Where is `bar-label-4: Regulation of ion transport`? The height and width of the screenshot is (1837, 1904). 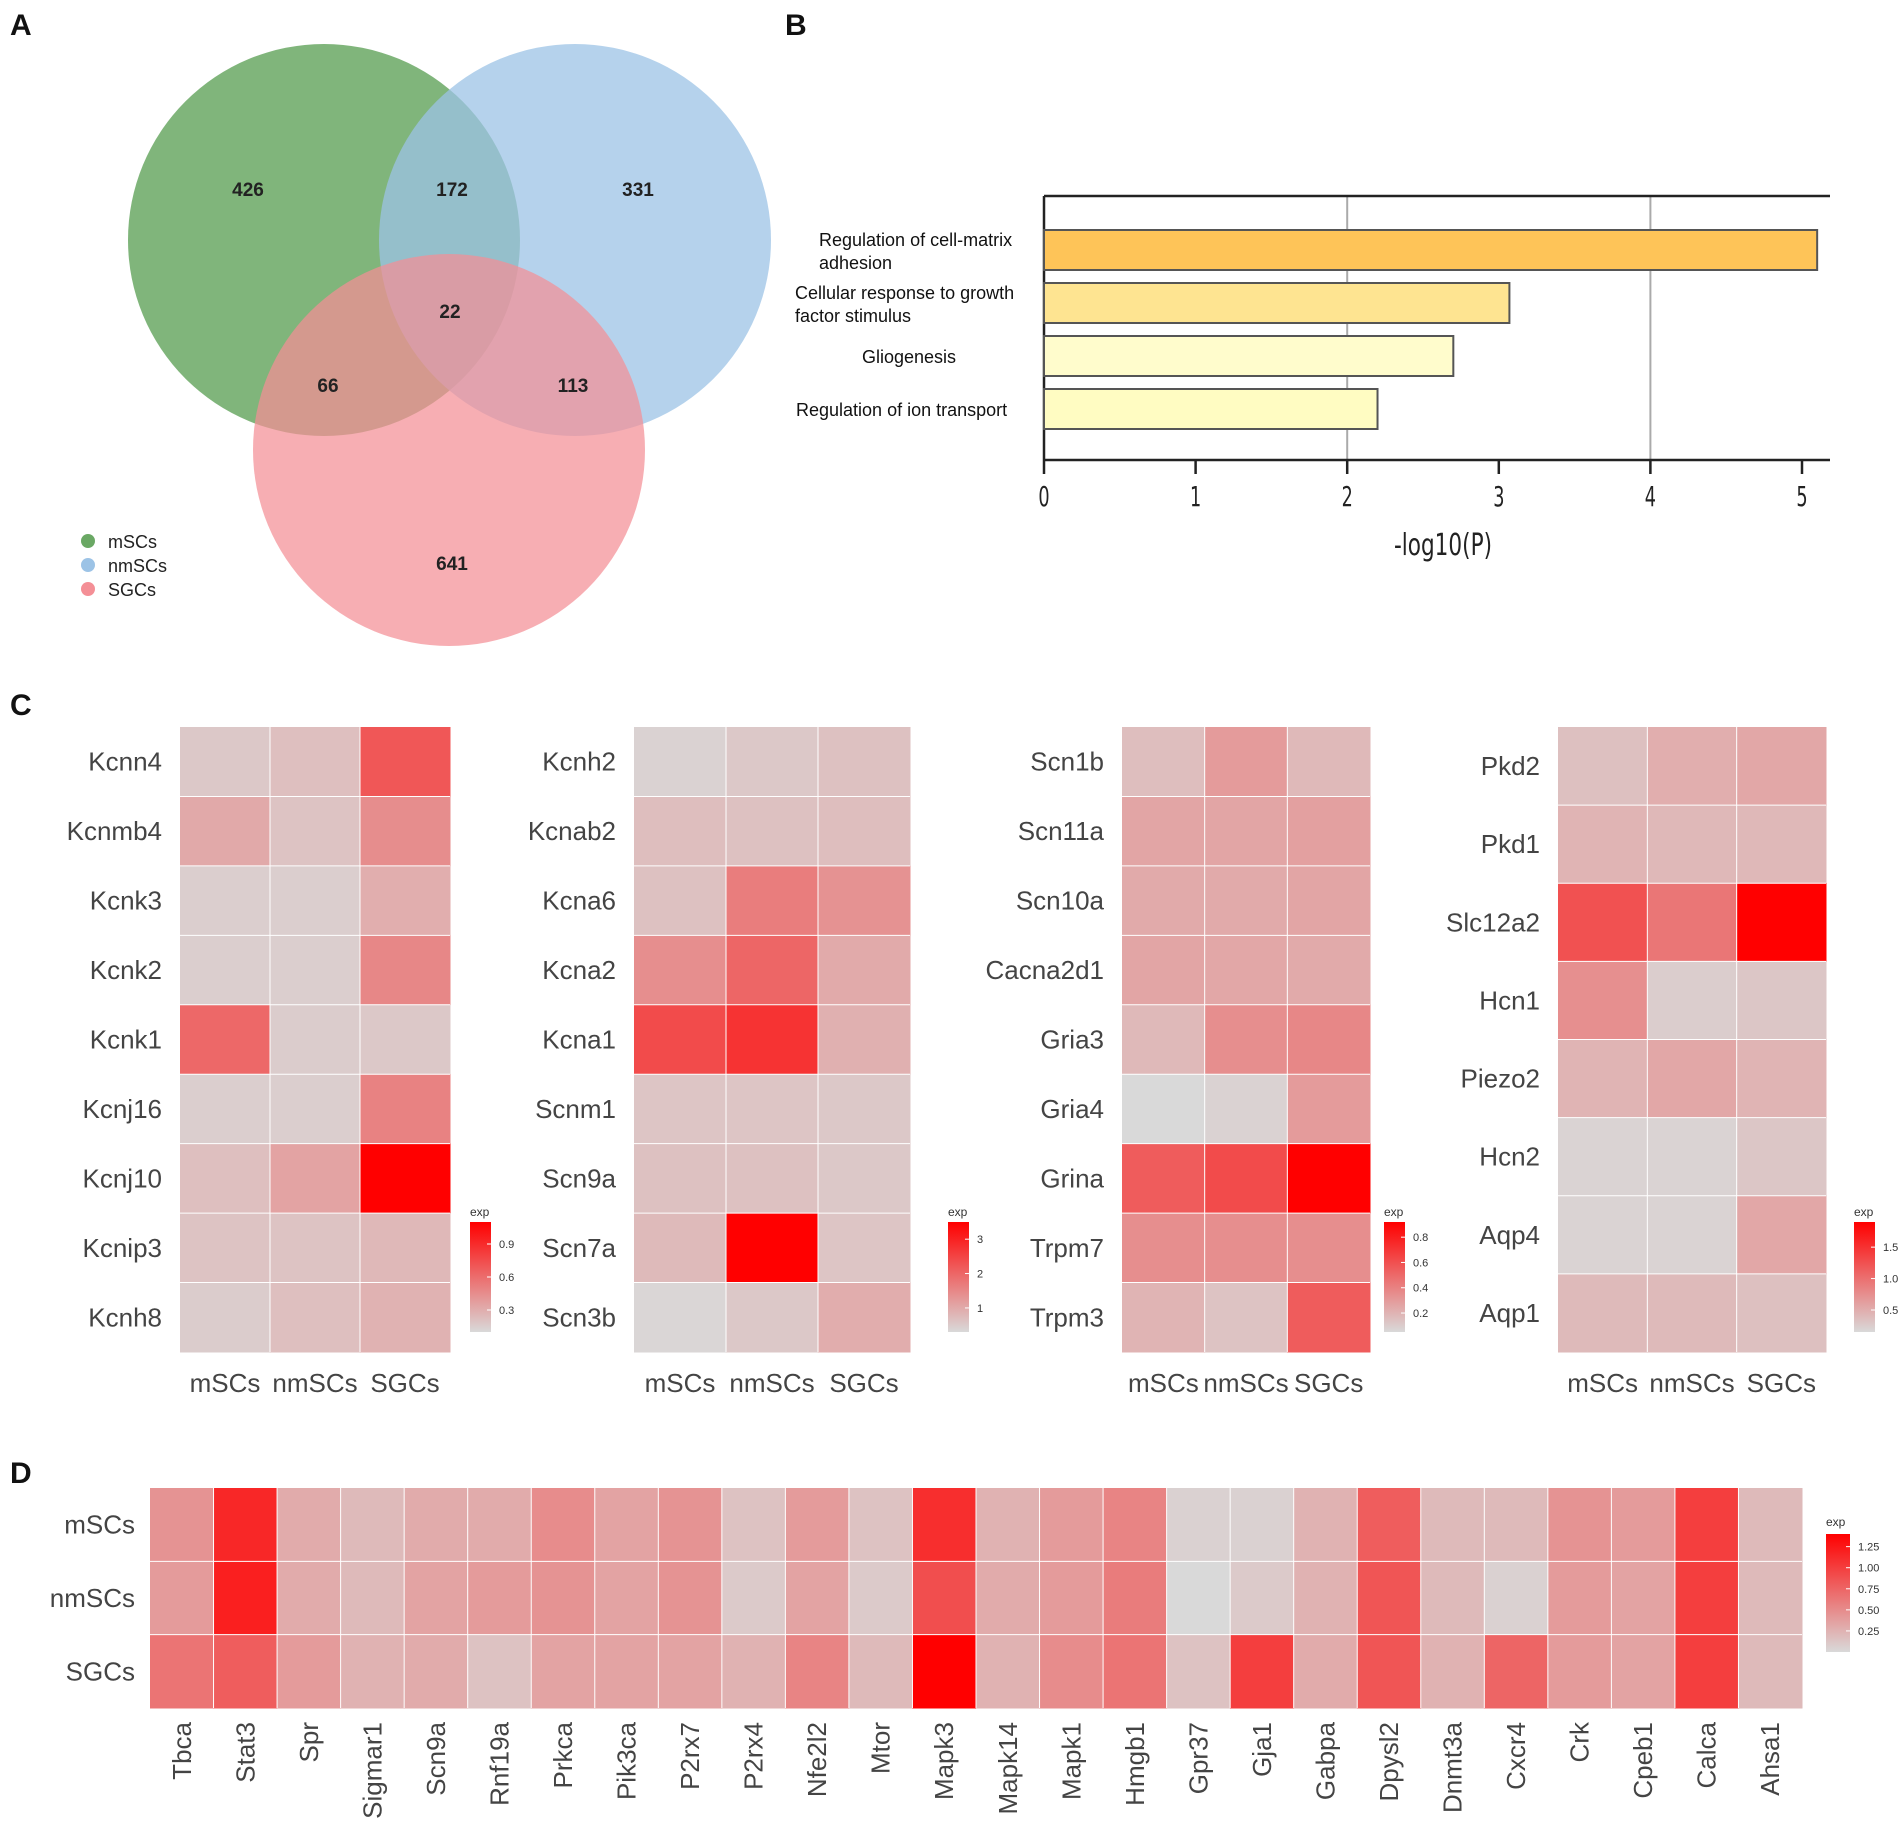 bar-label-4: Regulation of ion transport is located at coordinates (901, 410).